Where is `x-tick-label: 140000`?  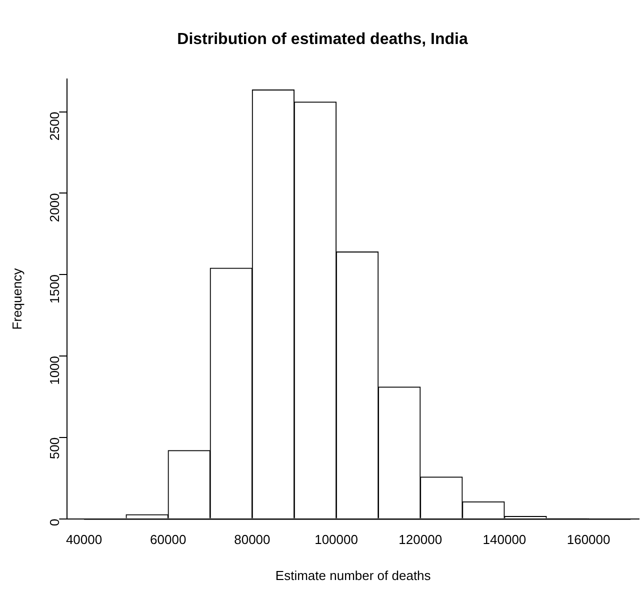
x-tick-label: 140000 is located at coordinates (504, 540).